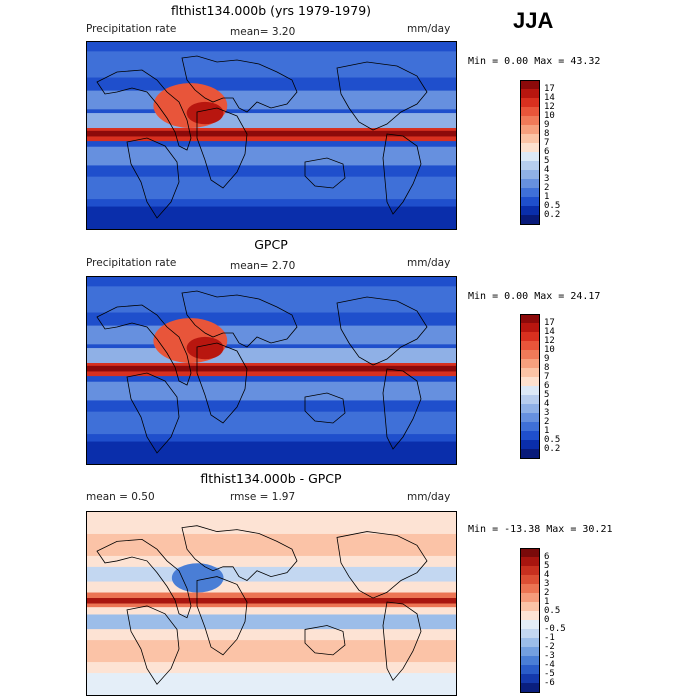 Image resolution: width=700 pixels, height=700 pixels. Describe the element at coordinates (549, 646) in the screenshot. I see `colorbar-tick-label: -2` at that location.